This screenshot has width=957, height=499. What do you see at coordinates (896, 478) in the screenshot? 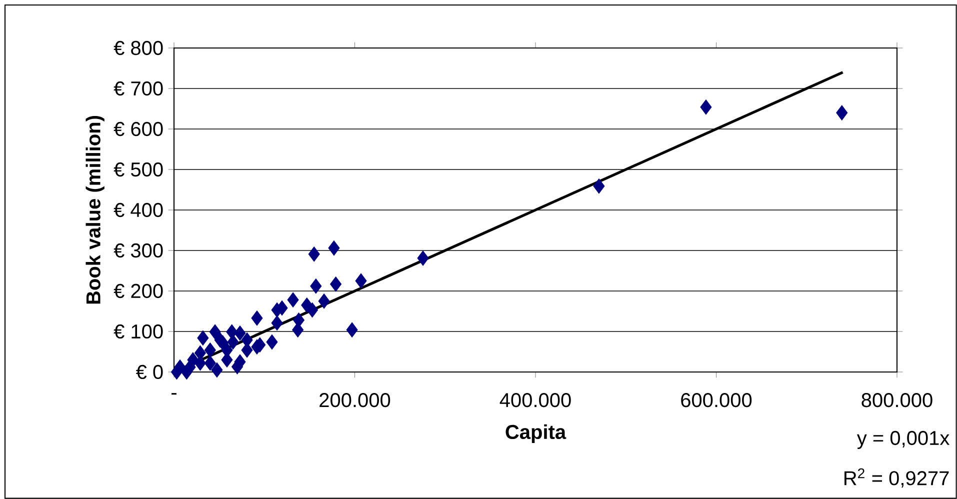
I see `text: R$^{2}$ = 0,9277` at bounding box center [896, 478].